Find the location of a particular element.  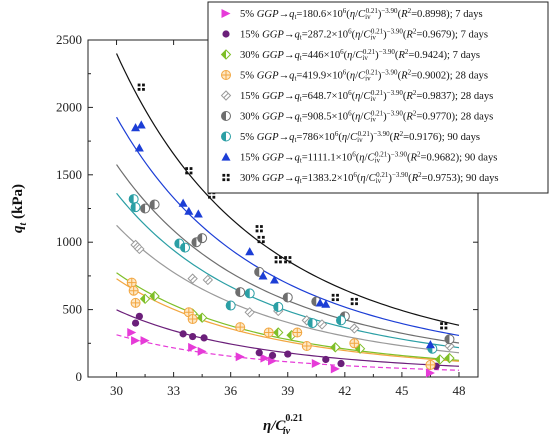

y-tick-label: 2500 is located at coordinates (69, 39).